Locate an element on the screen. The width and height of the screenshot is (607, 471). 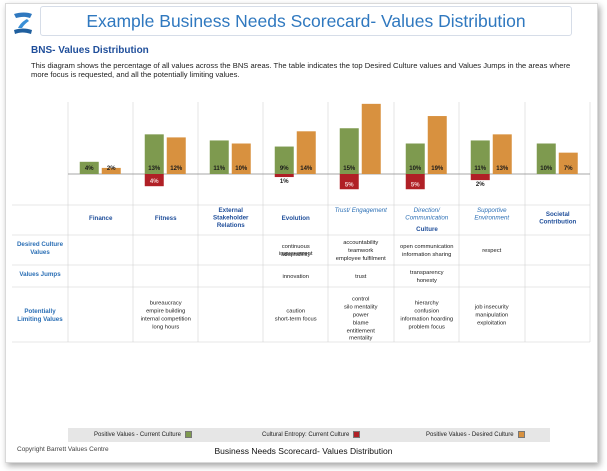
legend-item-entropy: Cultural Entropy: Current Culture is located at coordinates (311, 434).